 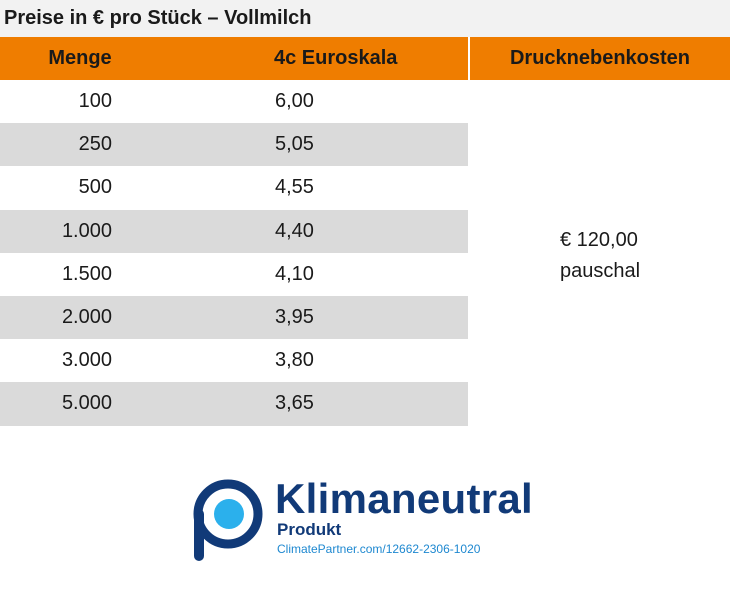 I want to click on table-row: 500 4,55, so click(x=234, y=187).